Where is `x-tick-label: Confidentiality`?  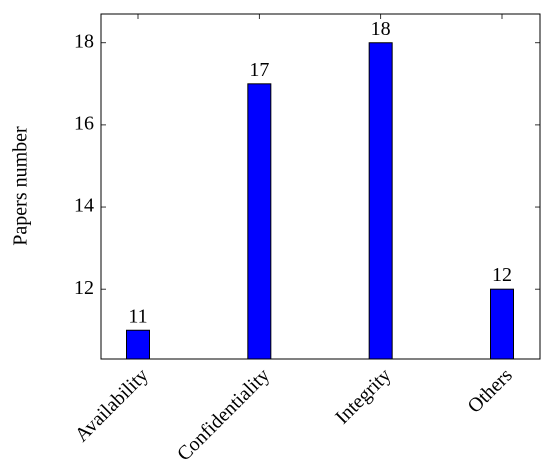
x-tick-label: Confidentiality is located at coordinates (223, 414).